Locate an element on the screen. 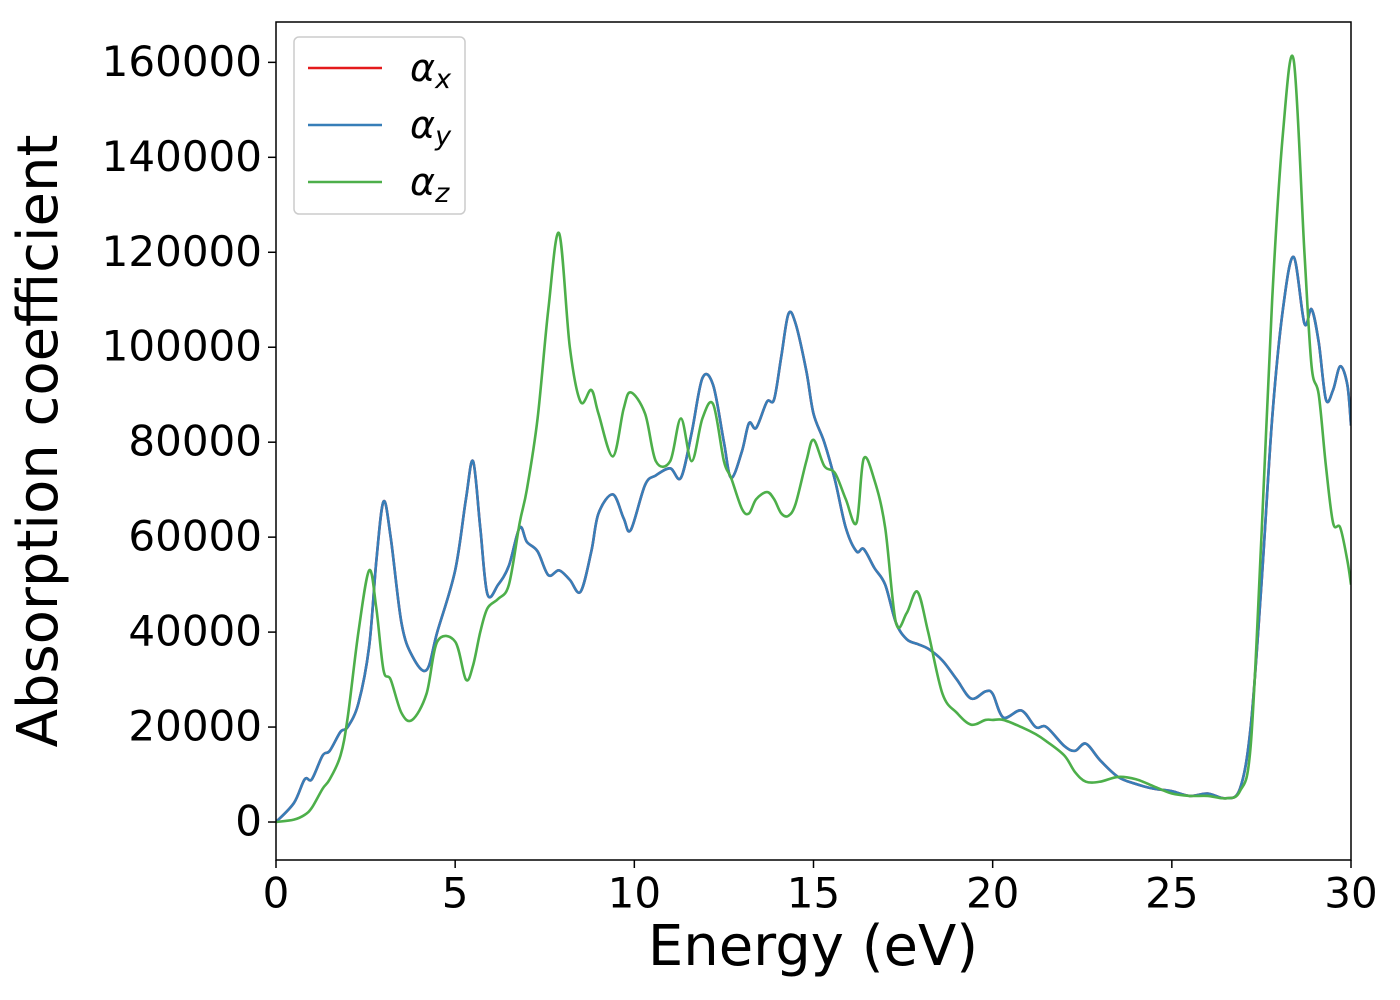 The image size is (1400, 1000). legend-label: αx is located at coordinates (431, 70).